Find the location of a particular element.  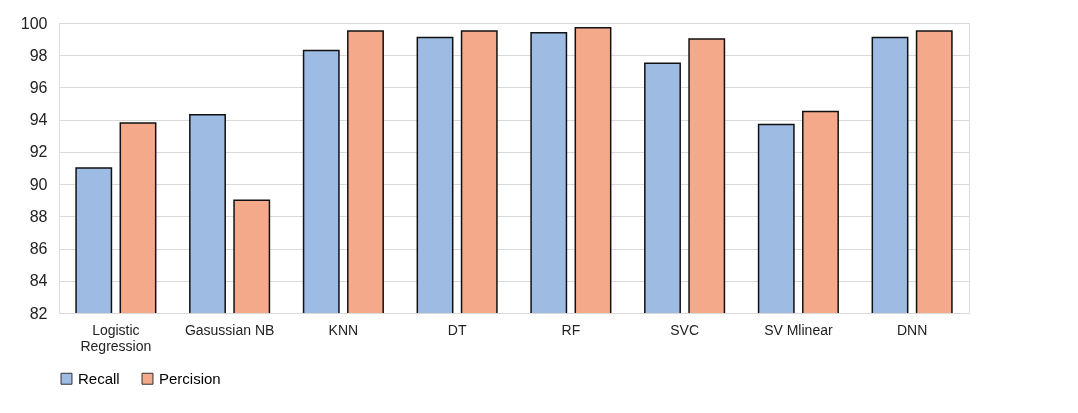

x-tick-label: KNN is located at coordinates (343, 329).